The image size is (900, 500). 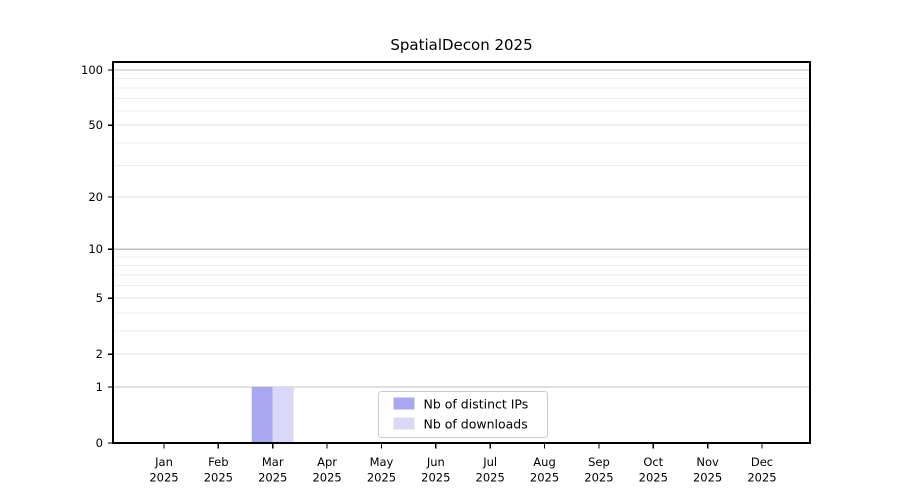 I want to click on y-tick-label: 10, so click(x=95, y=249).